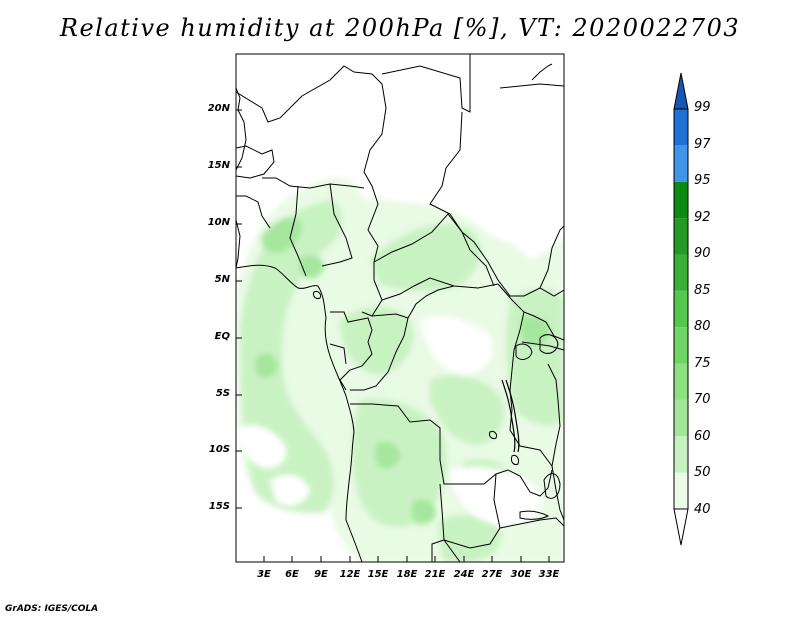 This screenshot has height=618, width=800. I want to click on lat-label: 10N, so click(218, 222).